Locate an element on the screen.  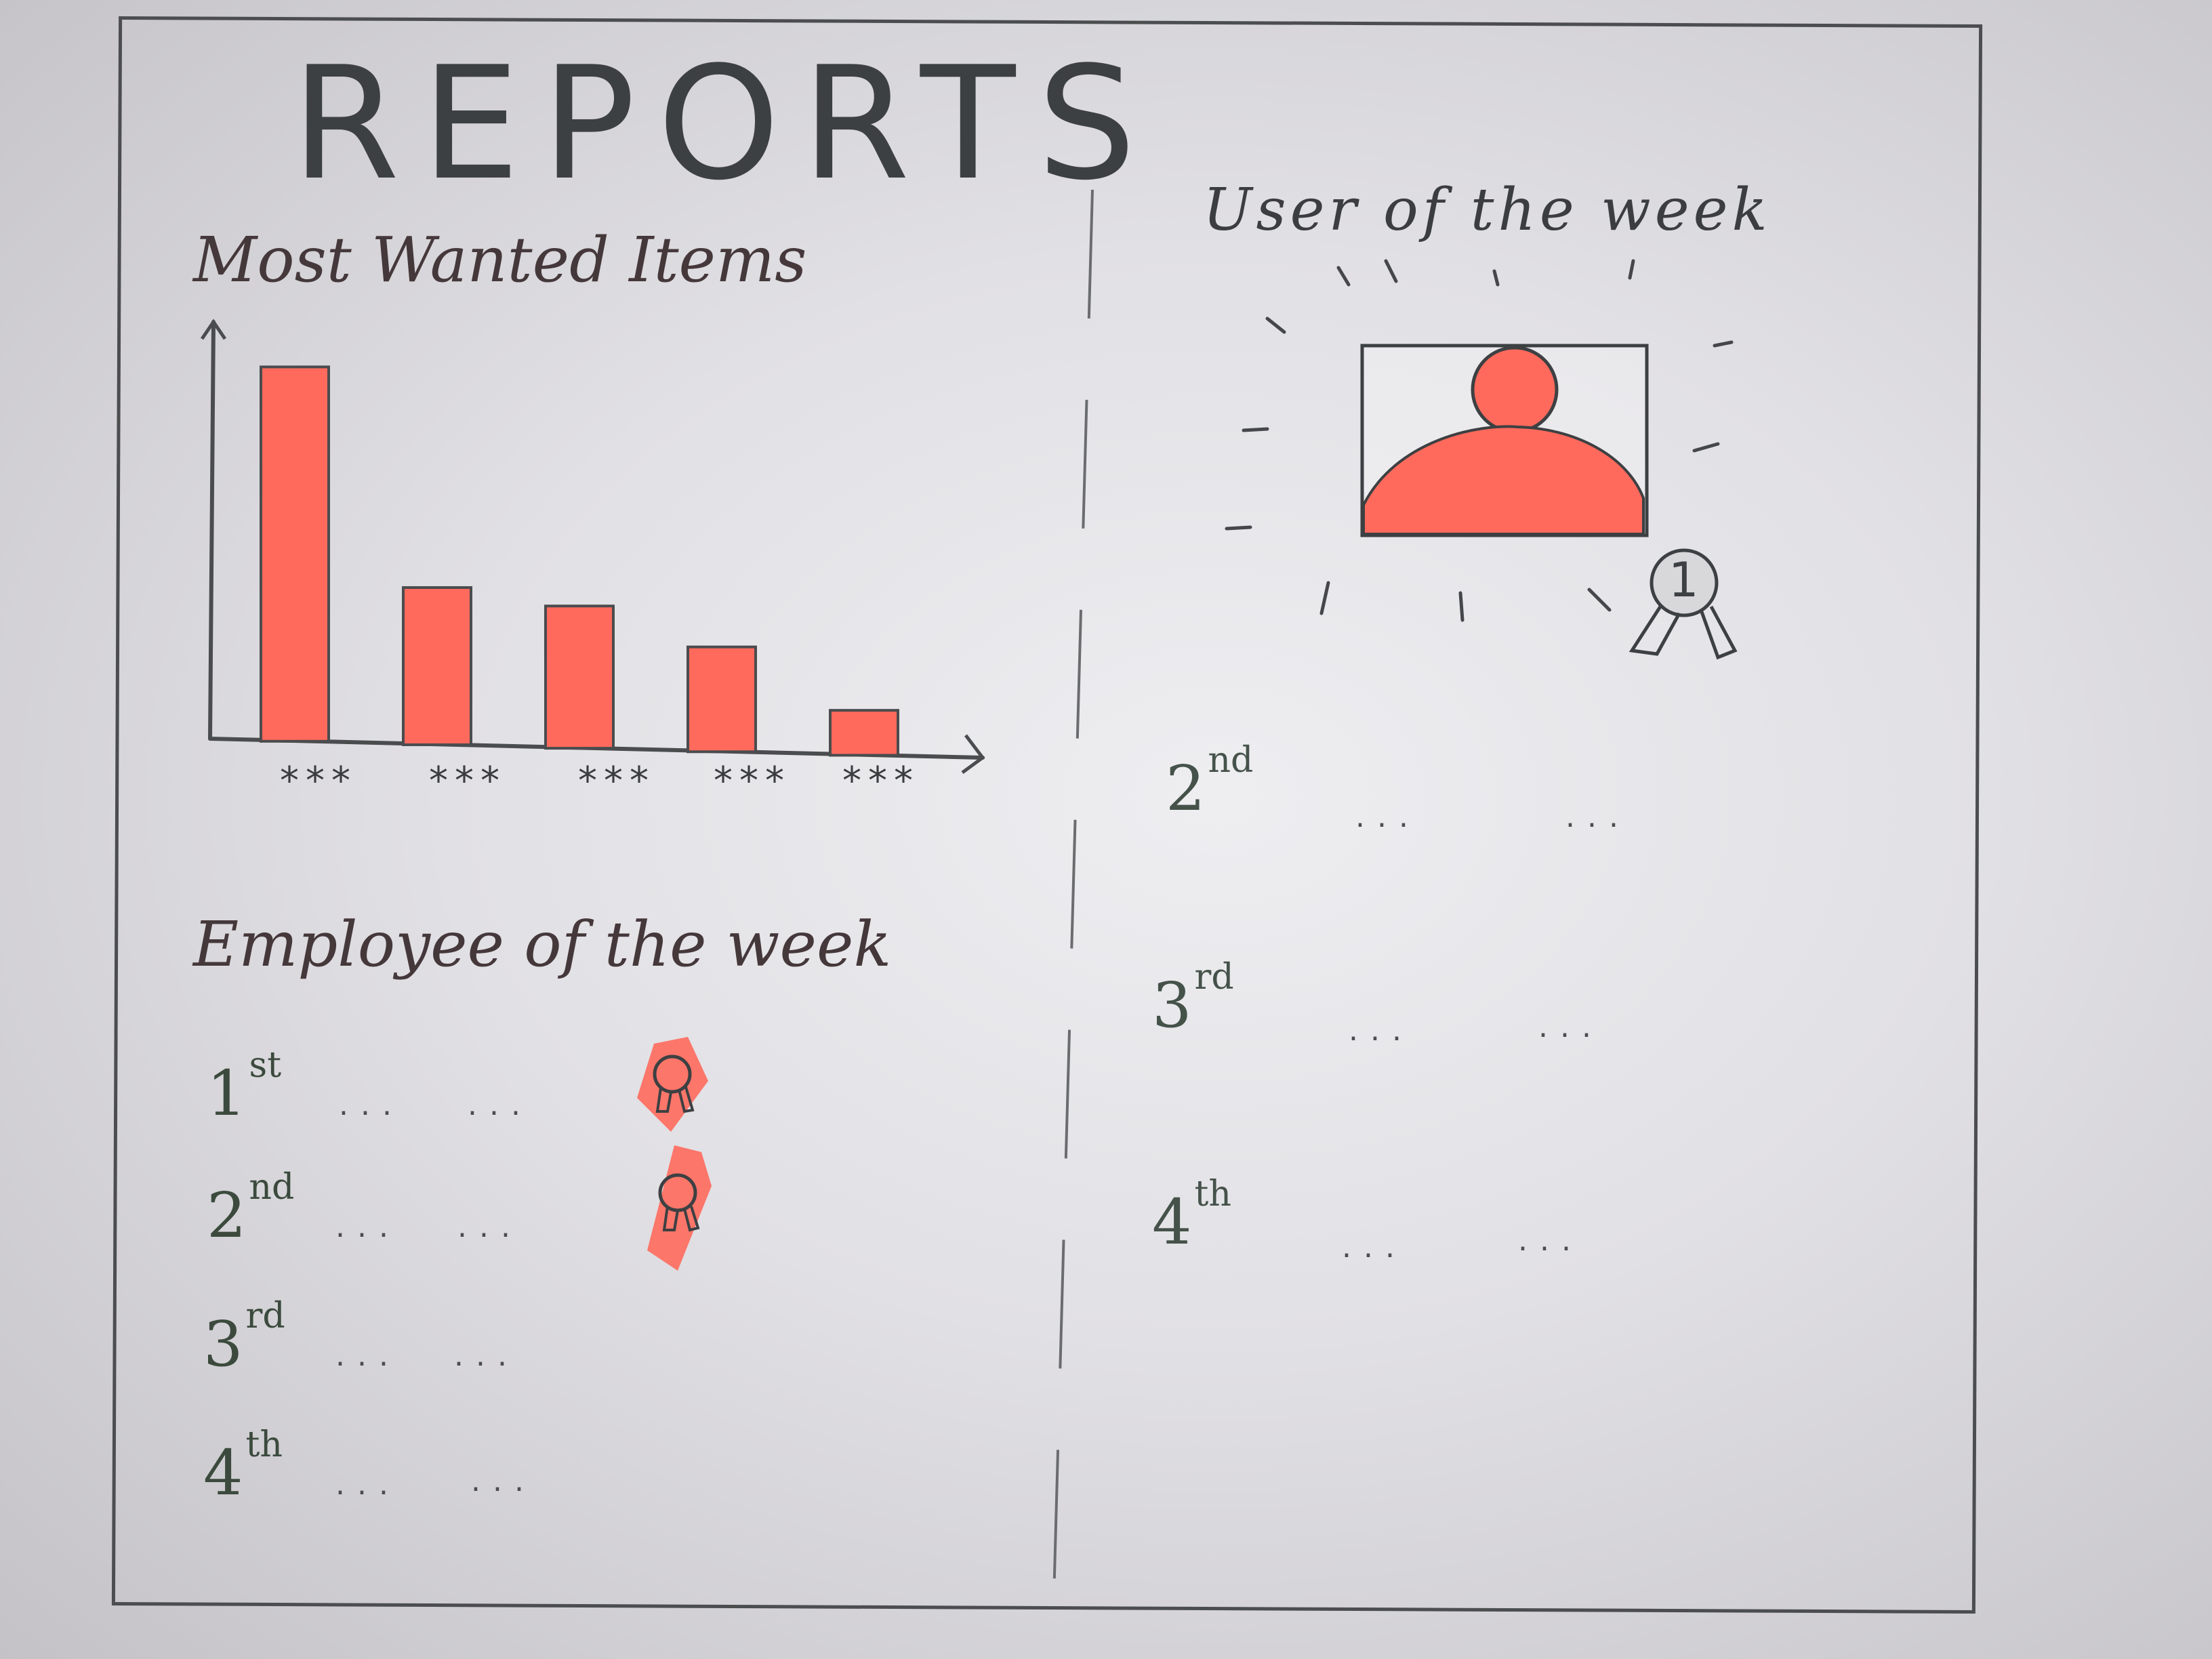
x-axis-arrow is located at coordinates (973, 755).